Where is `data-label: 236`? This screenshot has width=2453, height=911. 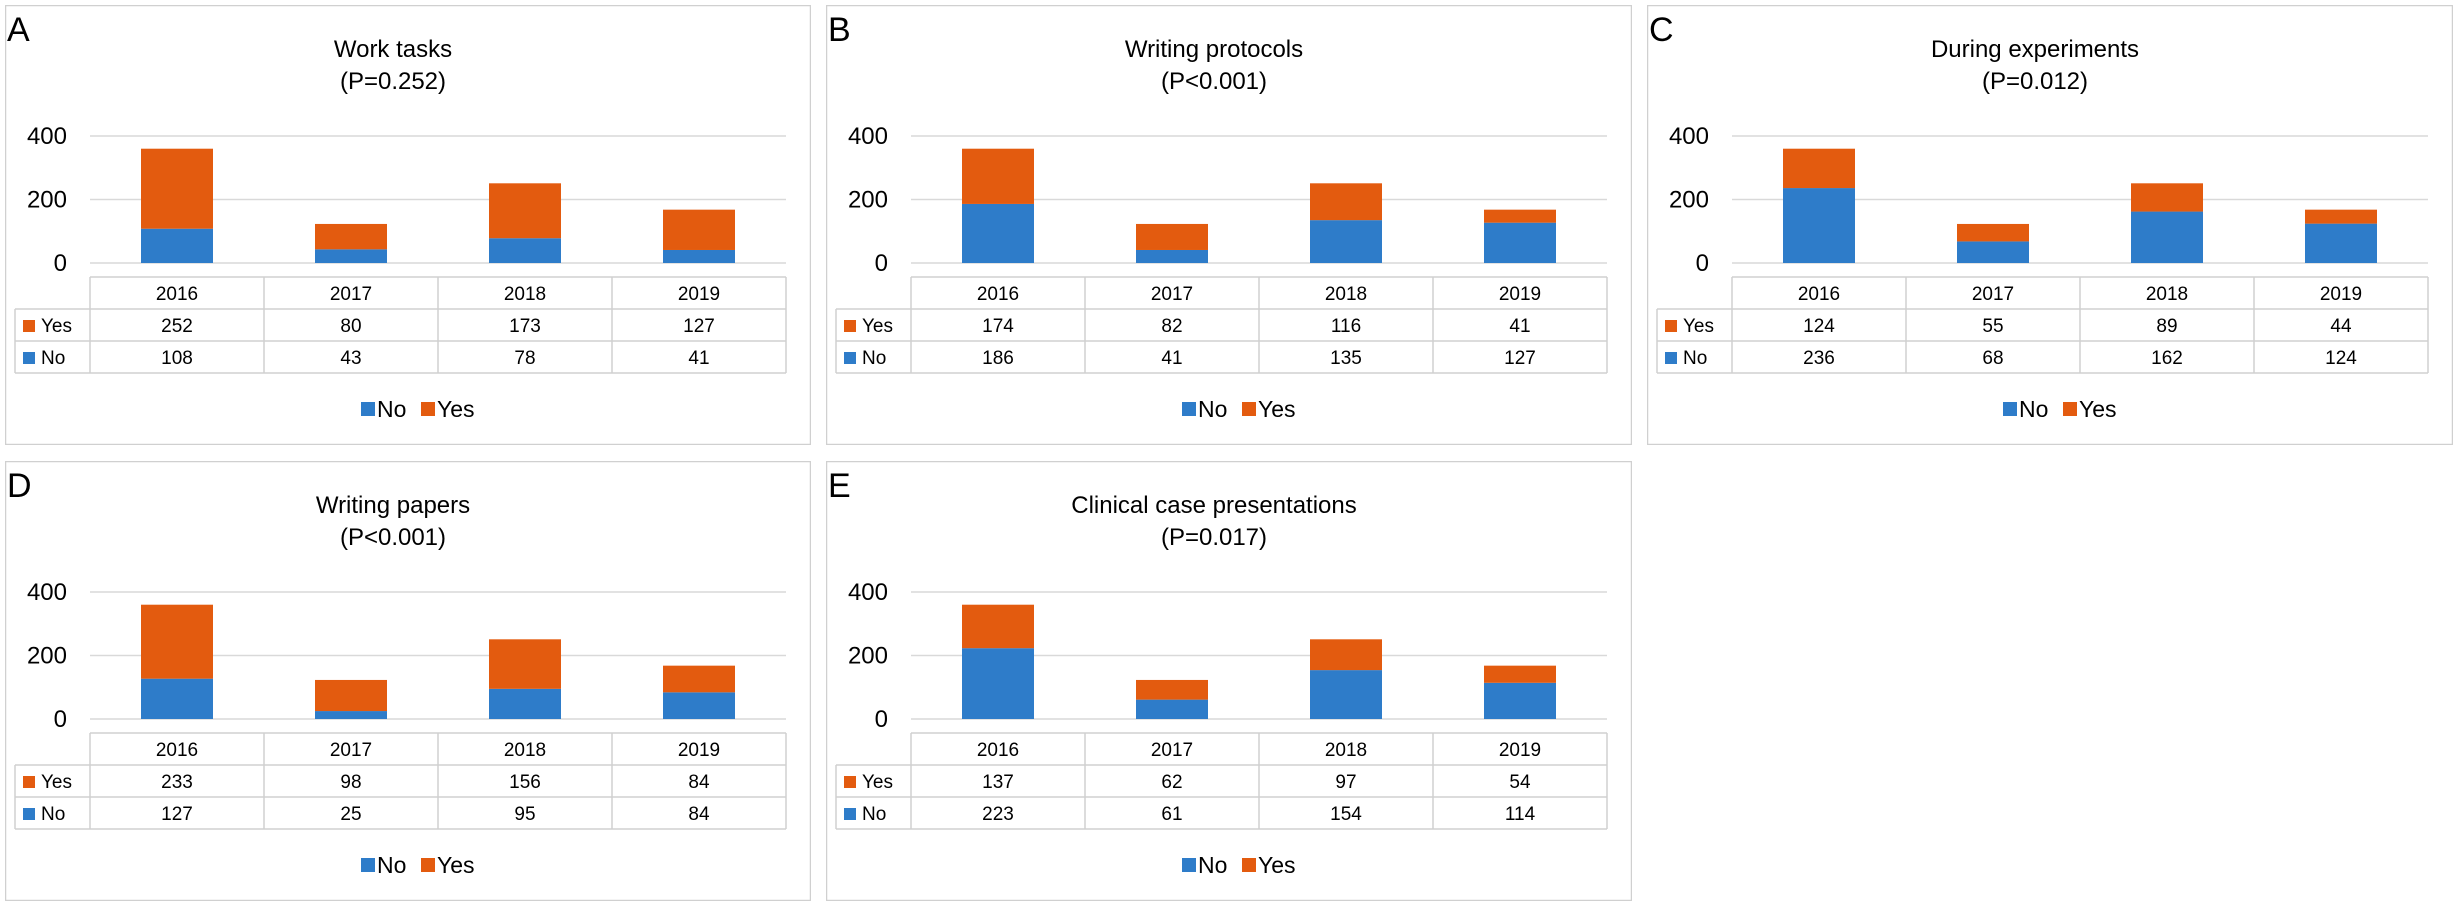 data-label: 236 is located at coordinates (1819, 358).